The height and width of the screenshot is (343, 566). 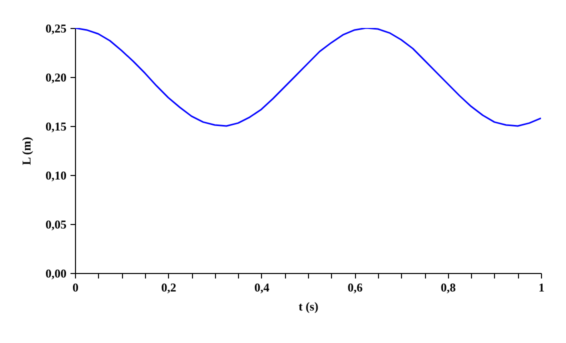 I want to click on y-tick-label: 0,05, so click(x=56, y=225).